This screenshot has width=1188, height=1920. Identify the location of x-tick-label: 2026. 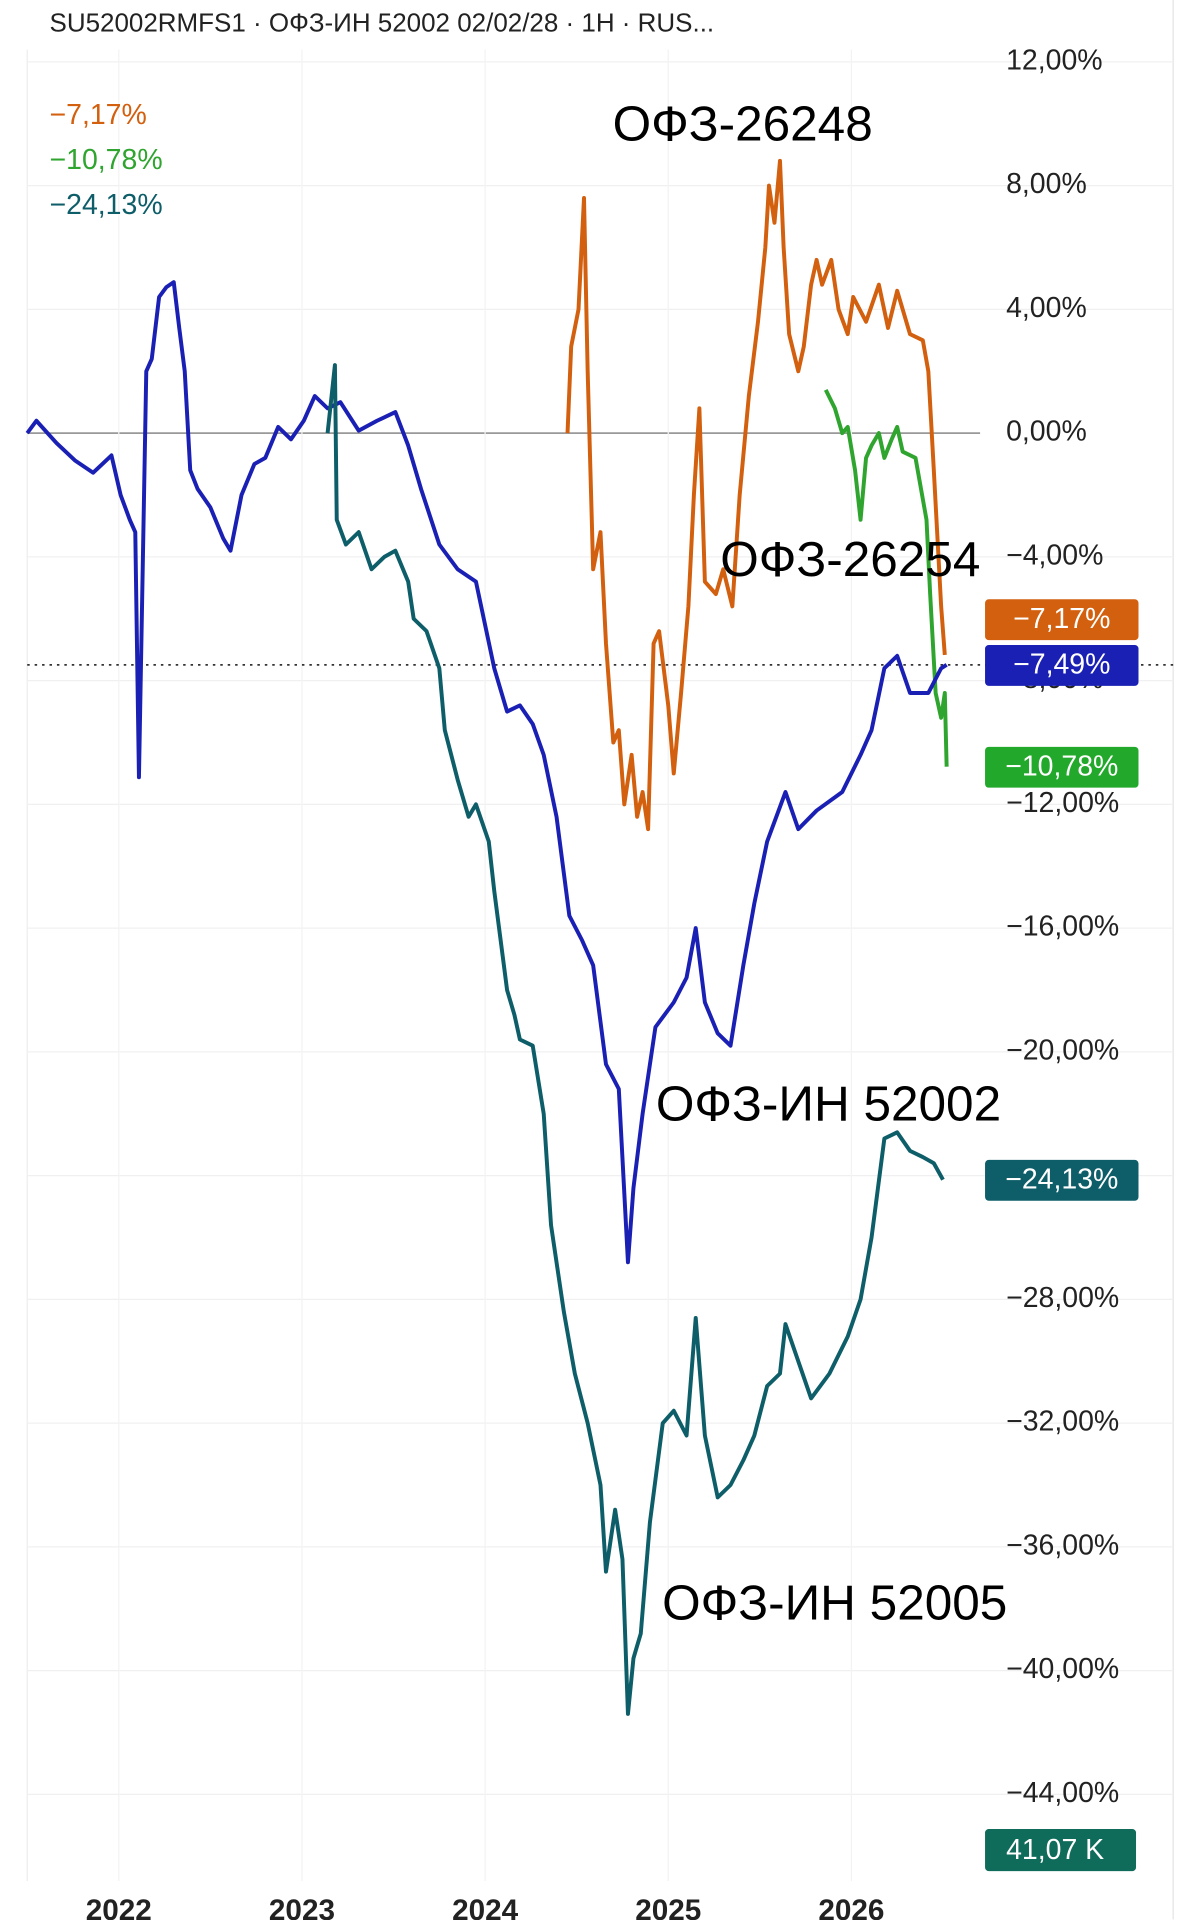
(851, 1907).